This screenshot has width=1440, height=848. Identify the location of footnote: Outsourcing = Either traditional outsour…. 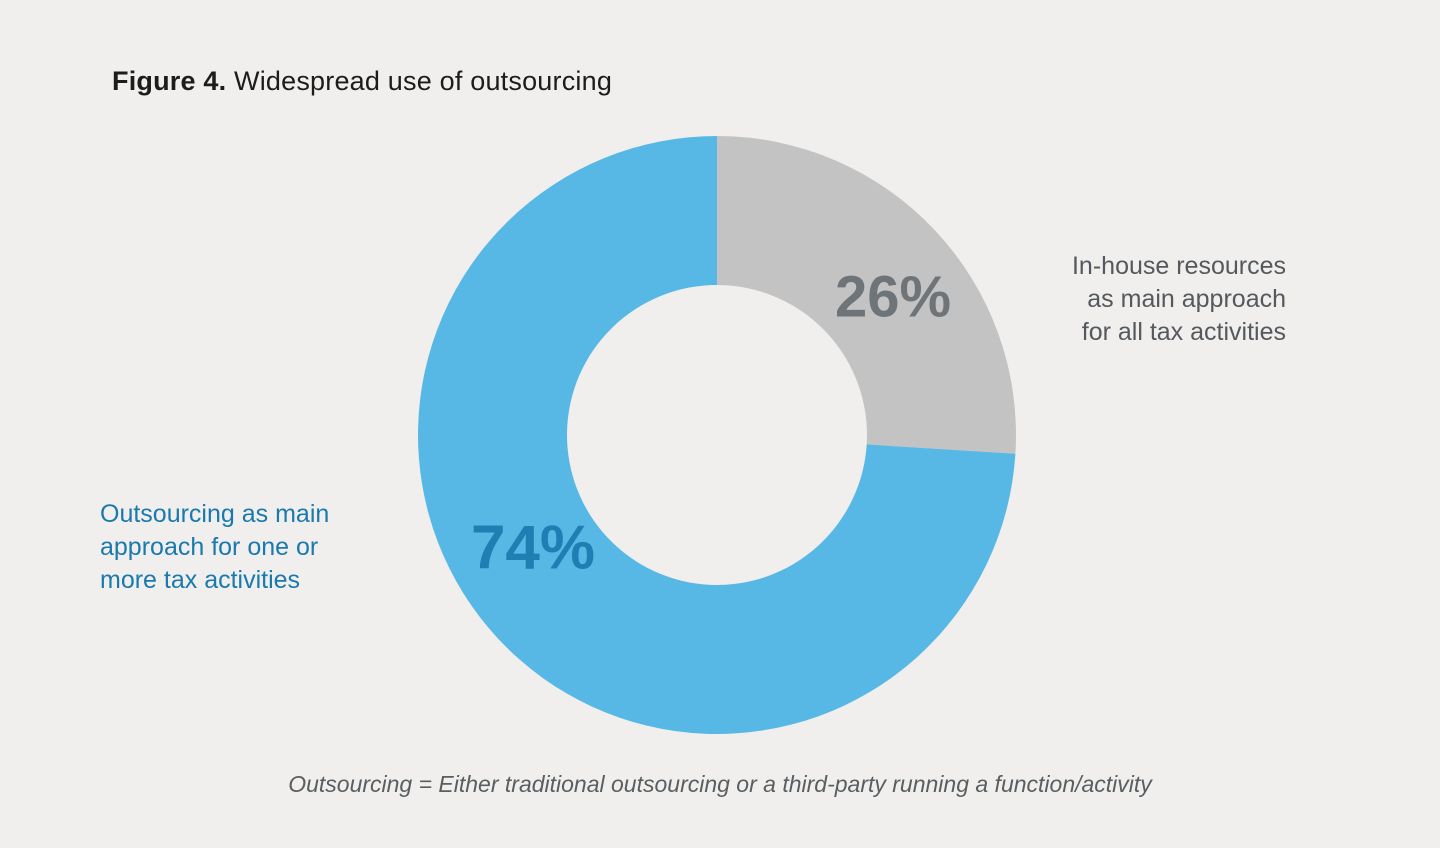
(720, 784).